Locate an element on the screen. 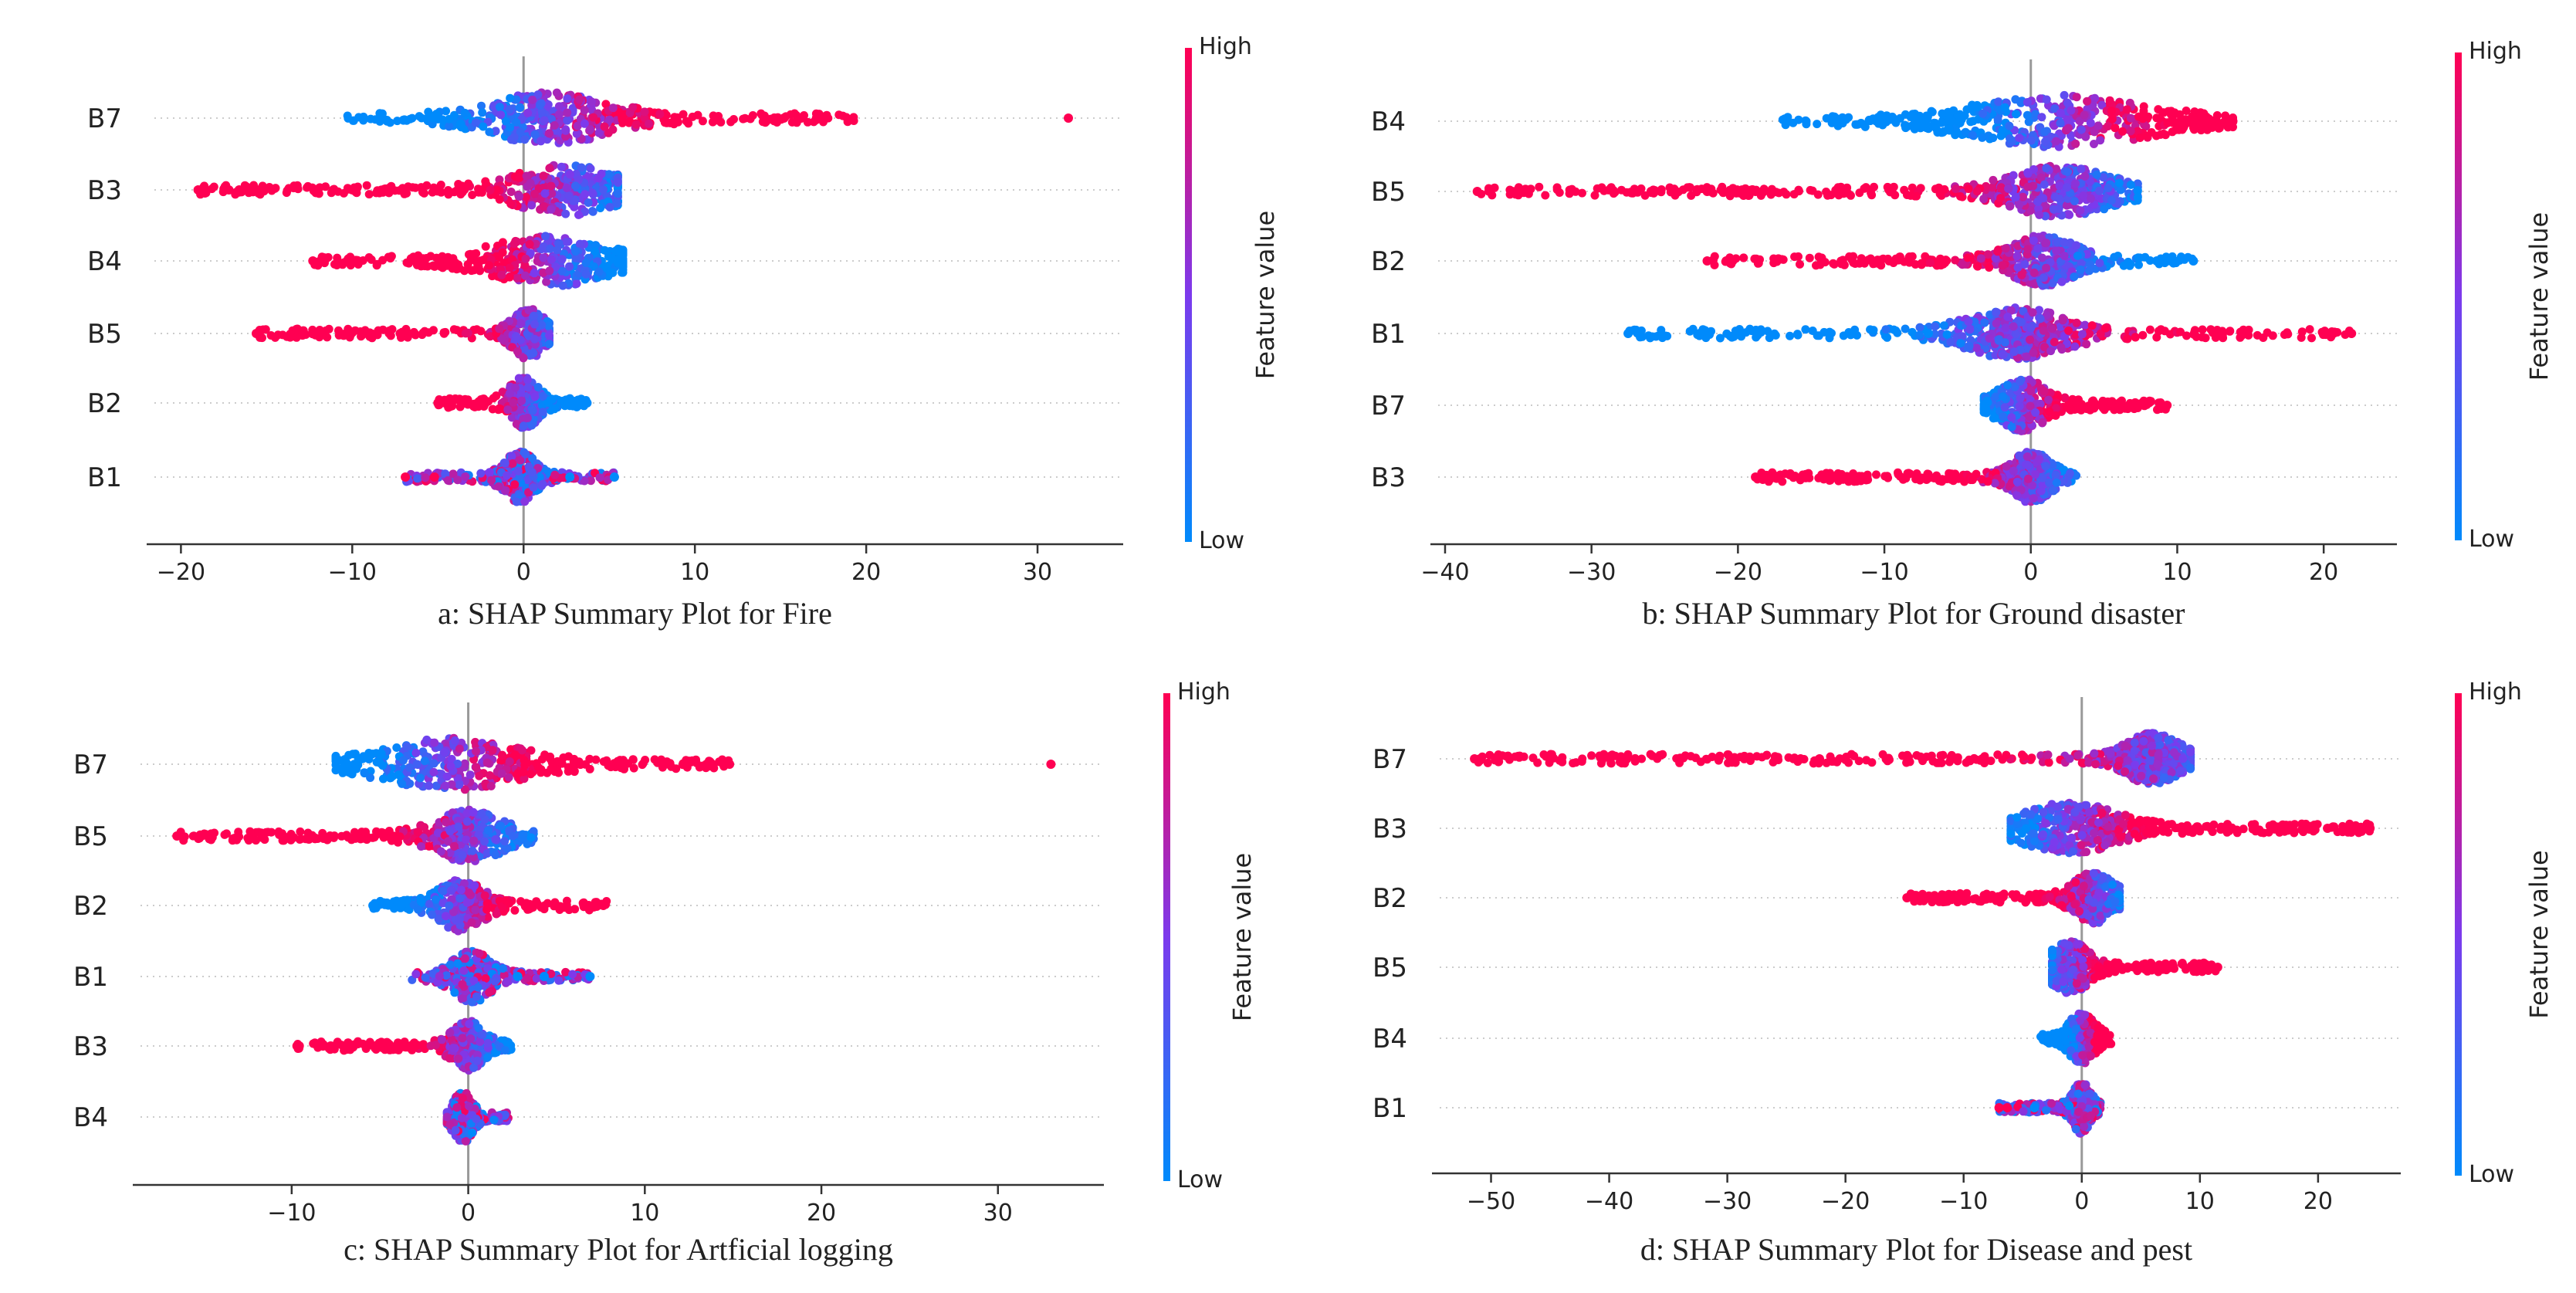 The height and width of the screenshot is (1293, 2576). feature-label-b3: B3 is located at coordinates (1388, 478).